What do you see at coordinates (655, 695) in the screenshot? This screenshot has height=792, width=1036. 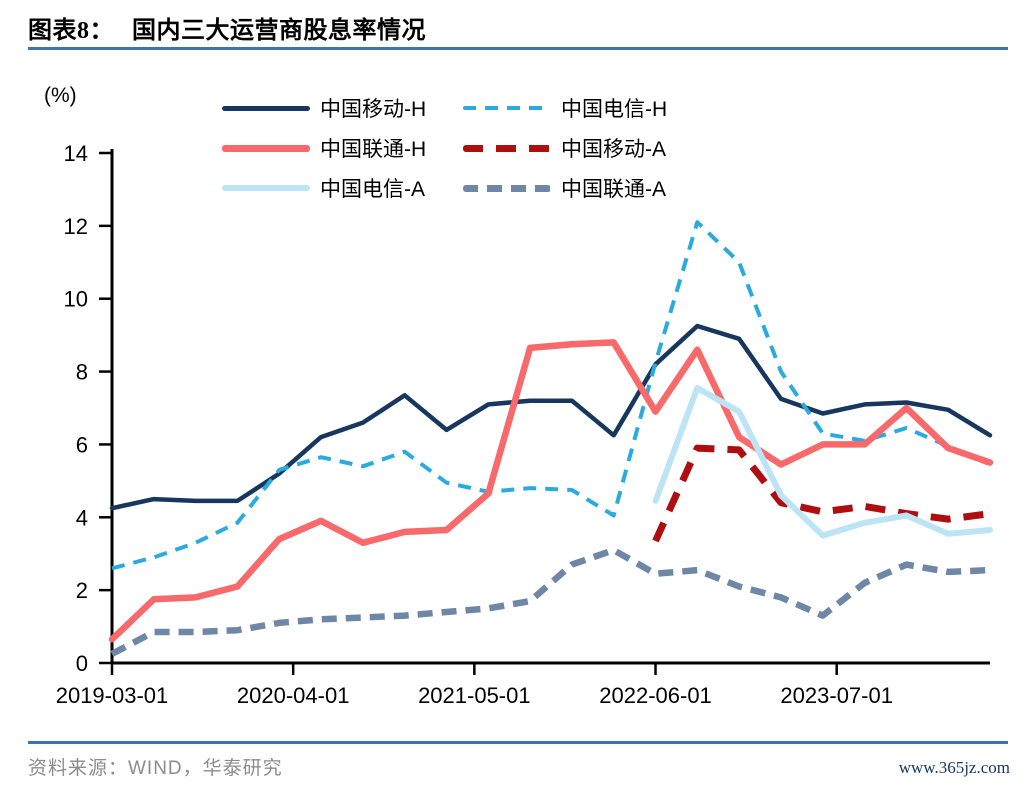 I see `x-tick-label: 2022-06-01` at bounding box center [655, 695].